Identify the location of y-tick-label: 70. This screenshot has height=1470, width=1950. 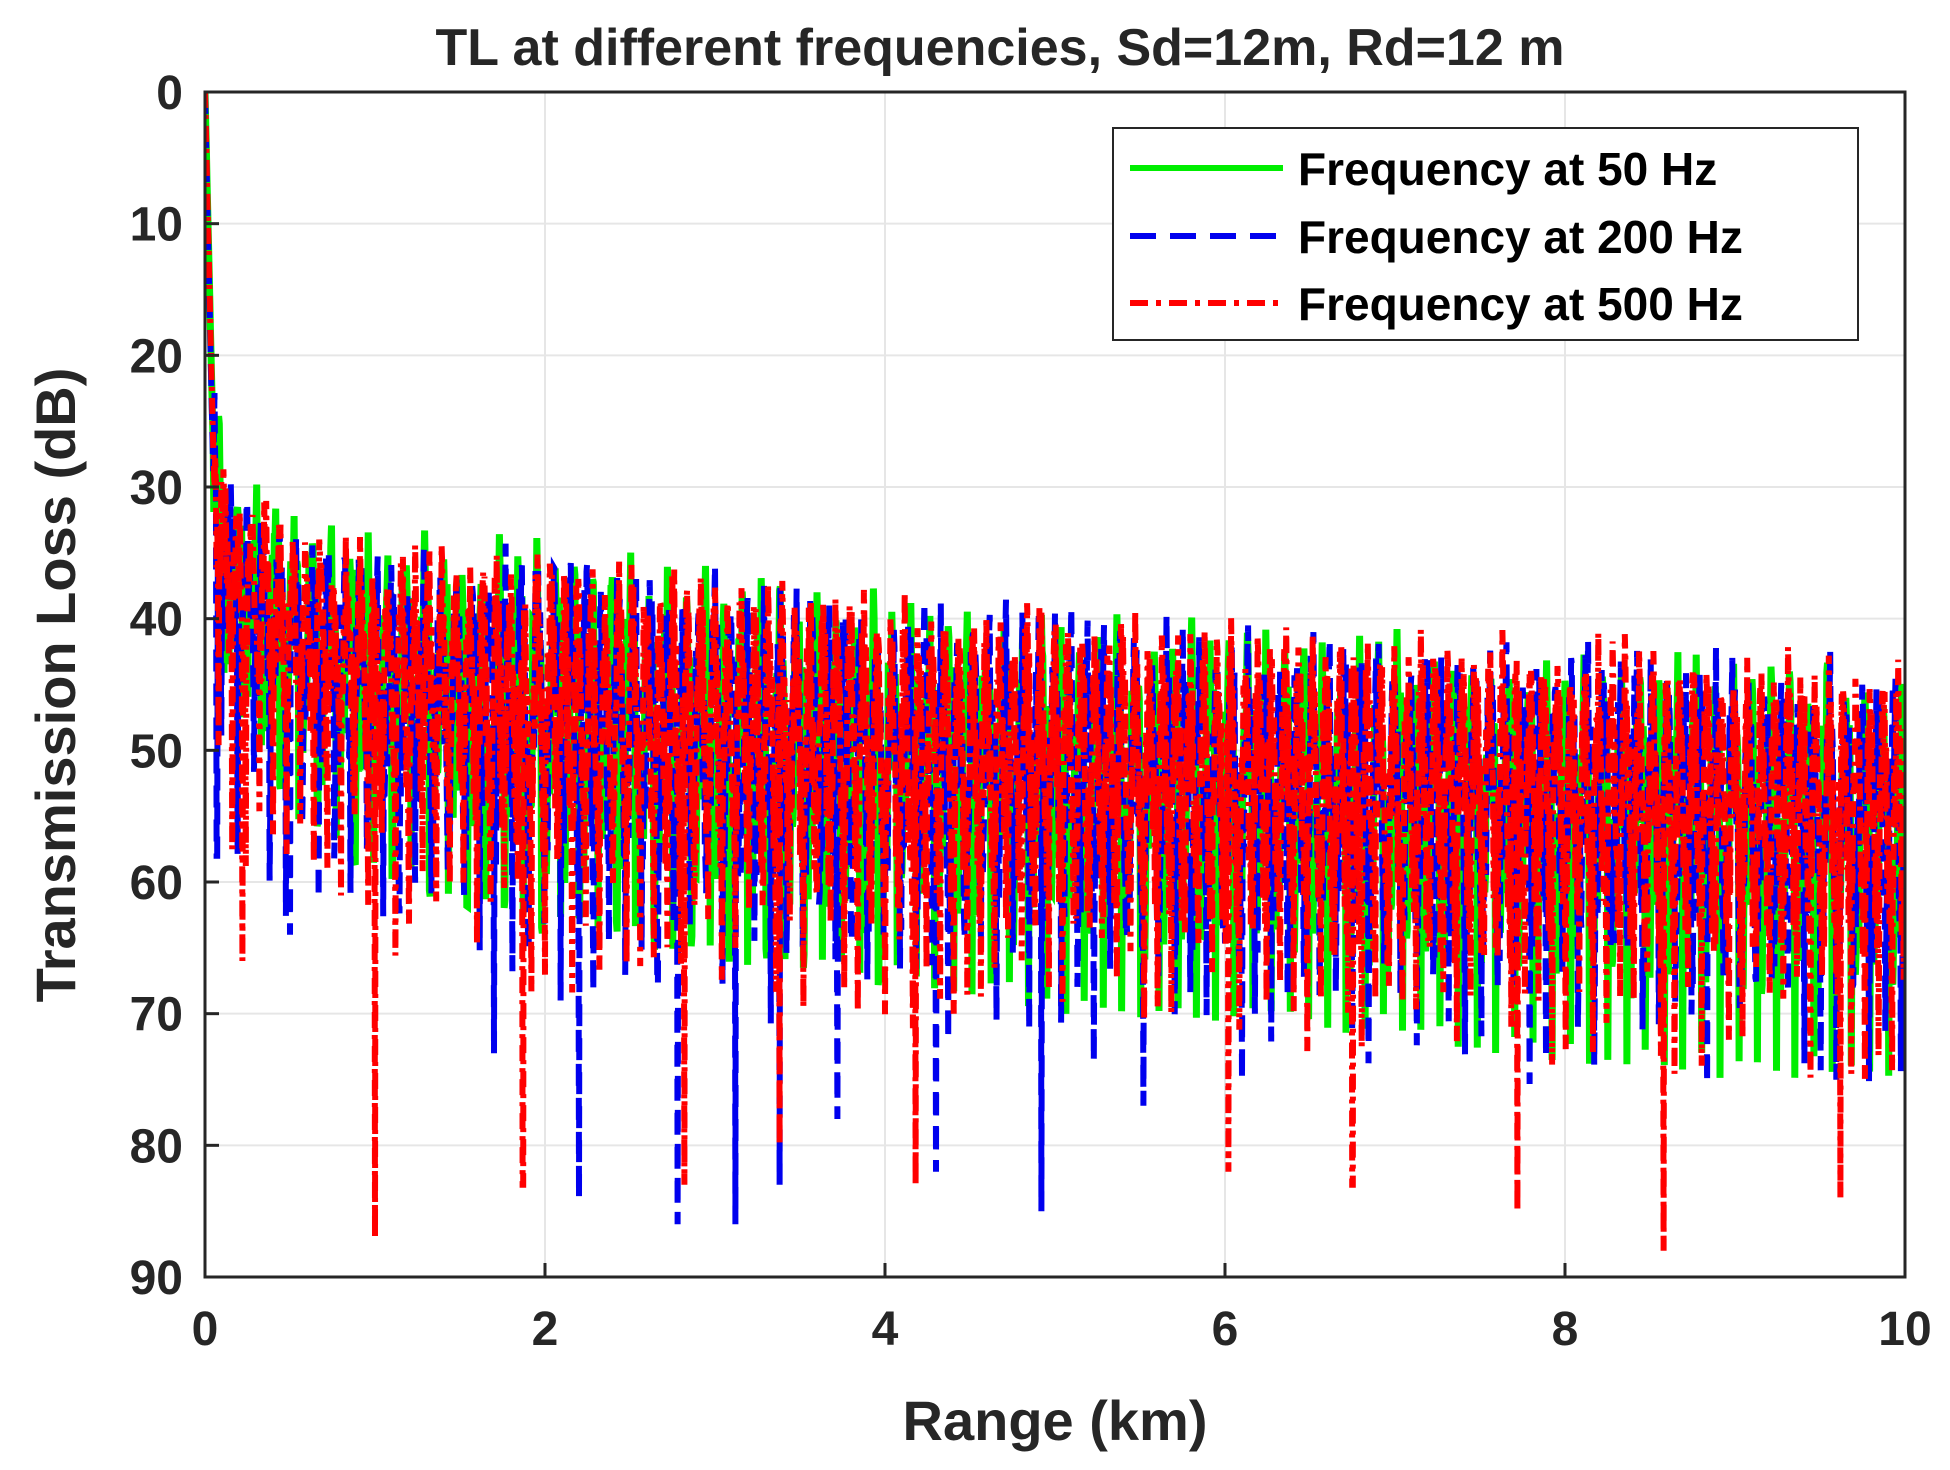
(156, 1015).